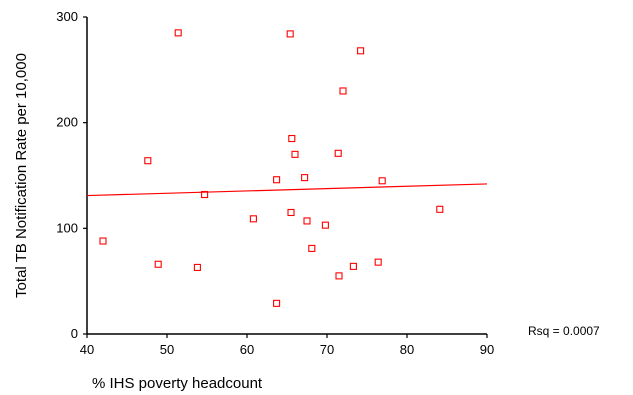  Describe the element at coordinates (67, 227) in the screenshot. I see `y-tick-label: 100` at that location.